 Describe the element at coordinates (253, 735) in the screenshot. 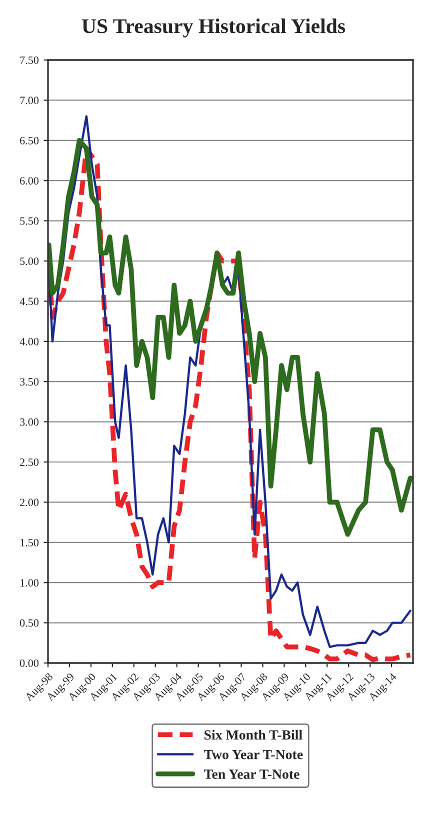

I see `legend-label: Six Month T-Bill` at that location.